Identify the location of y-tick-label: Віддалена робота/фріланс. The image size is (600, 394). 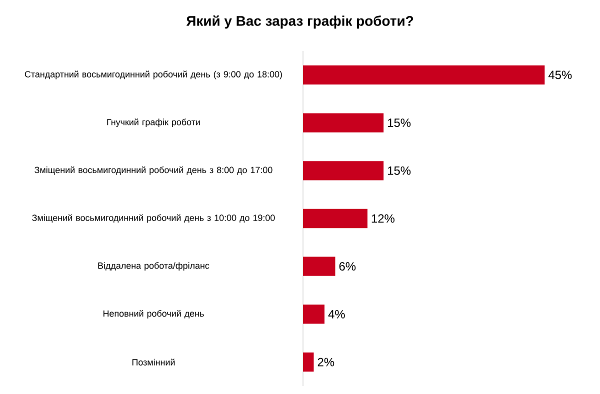
(154, 266).